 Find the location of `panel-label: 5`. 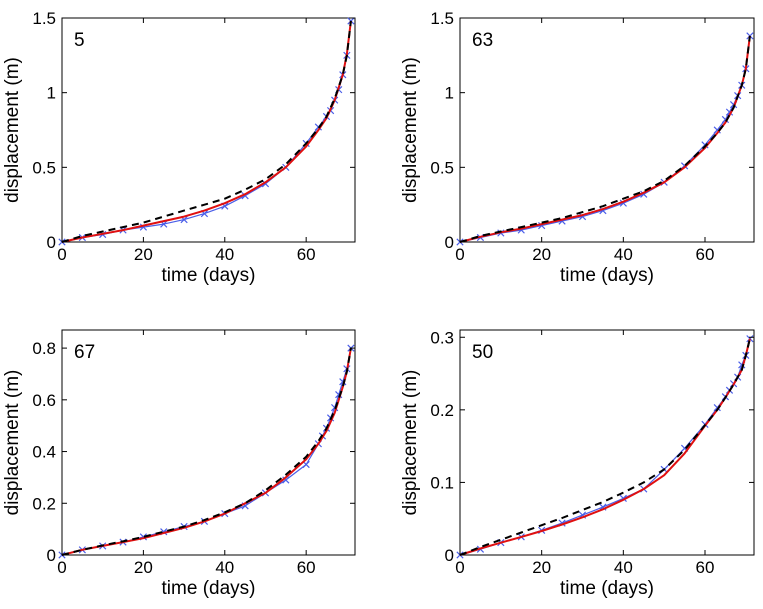

panel-label: 5 is located at coordinates (79, 40).